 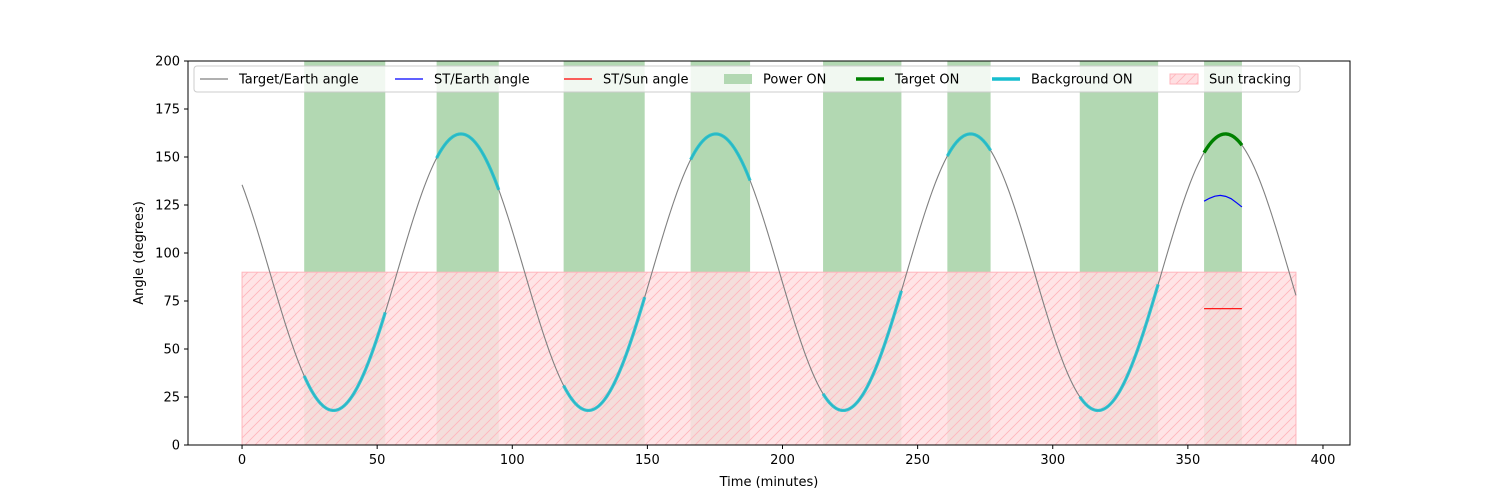 I want to click on legend-label-st_sun: ST/Sun angle, so click(x=646, y=80).